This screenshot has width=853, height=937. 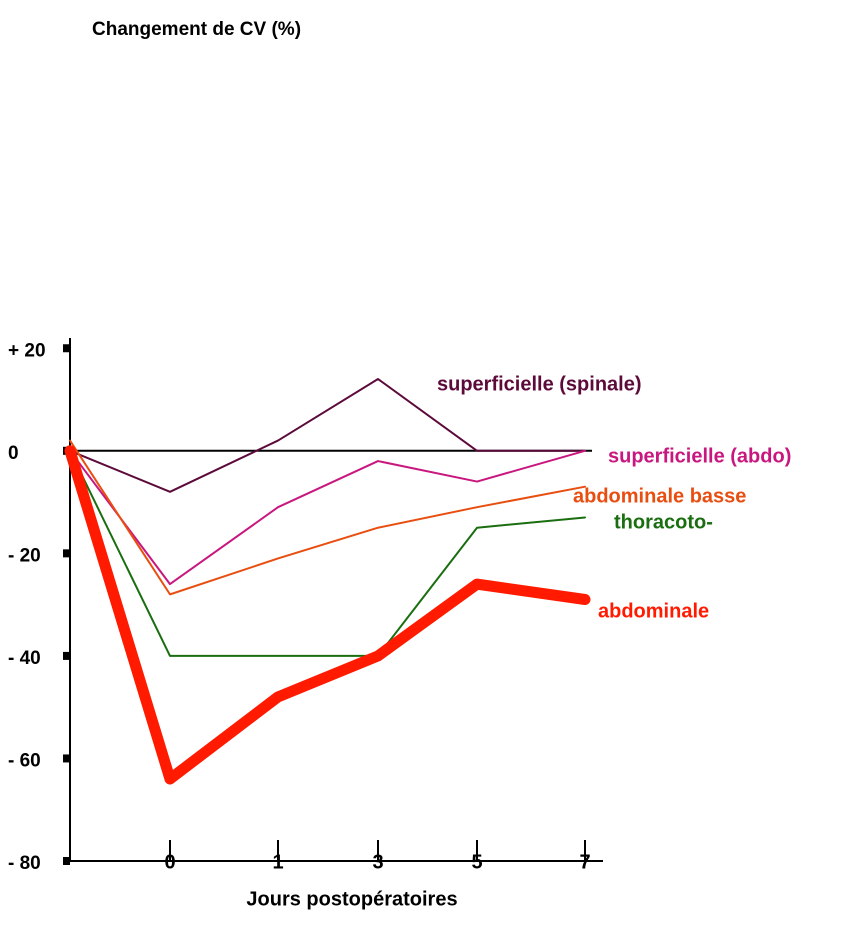 I want to click on series-label: superficielle (spinale), so click(x=539, y=384).